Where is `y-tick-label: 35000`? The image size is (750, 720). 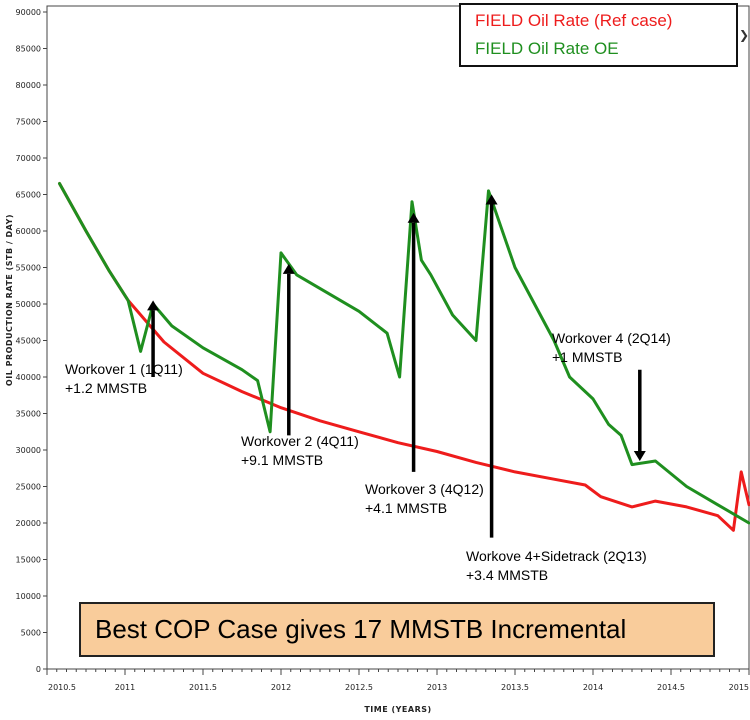
y-tick-label: 35000 is located at coordinates (28, 414).